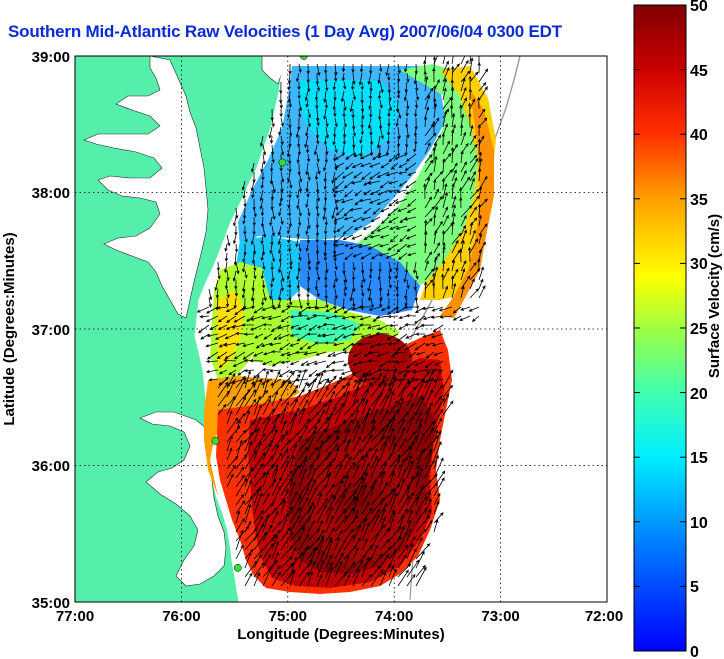 Image resolution: width=724 pixels, height=659 pixels. I want to click on y-tick-label: 37:00, so click(51, 330).